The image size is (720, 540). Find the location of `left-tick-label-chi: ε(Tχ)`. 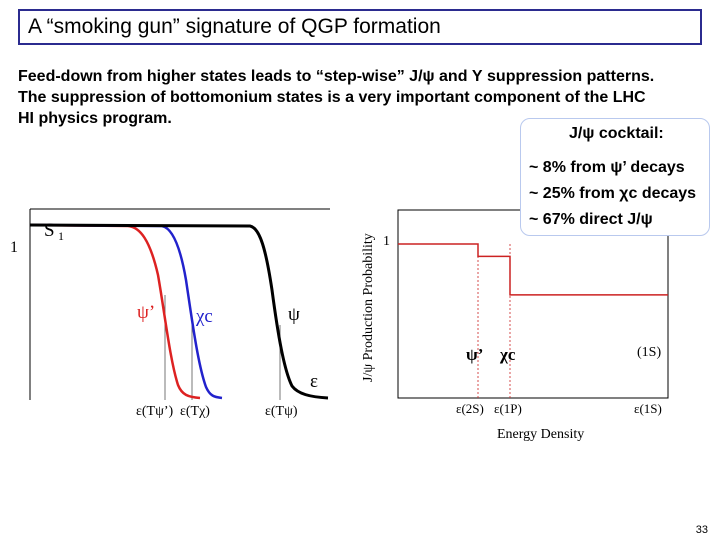

left-tick-label-chi: ε(Tχ) is located at coordinates (195, 411).